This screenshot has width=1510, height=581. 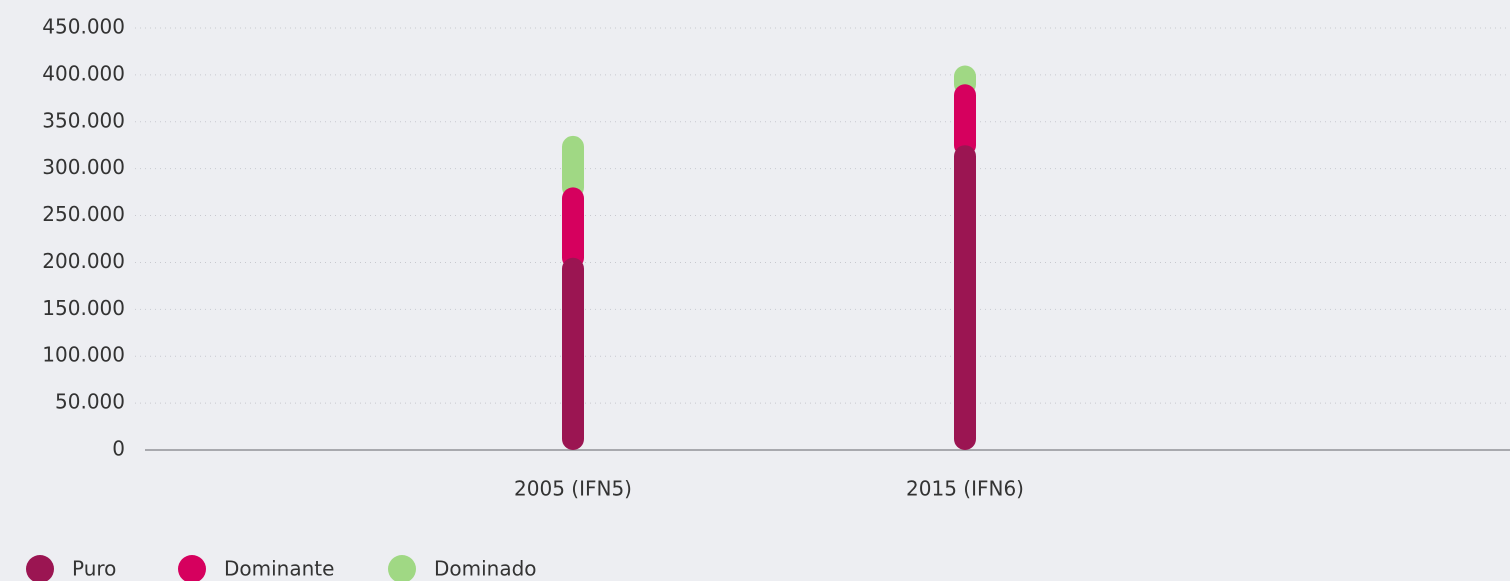 I want to click on y-tick-label: 400.000, so click(x=83, y=73).